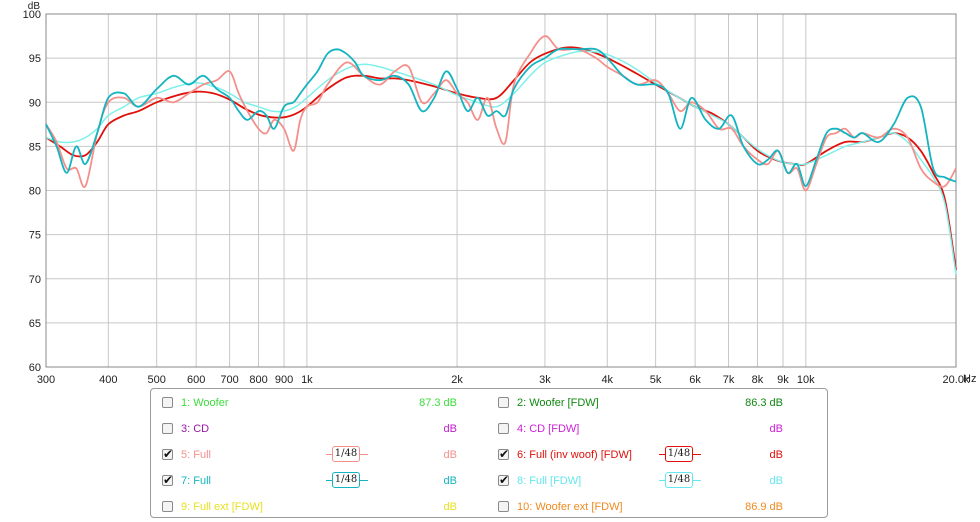  I want to click on legend-item: 10: Woofer ext [FDW] 86.9 dB, so click(657, 507).